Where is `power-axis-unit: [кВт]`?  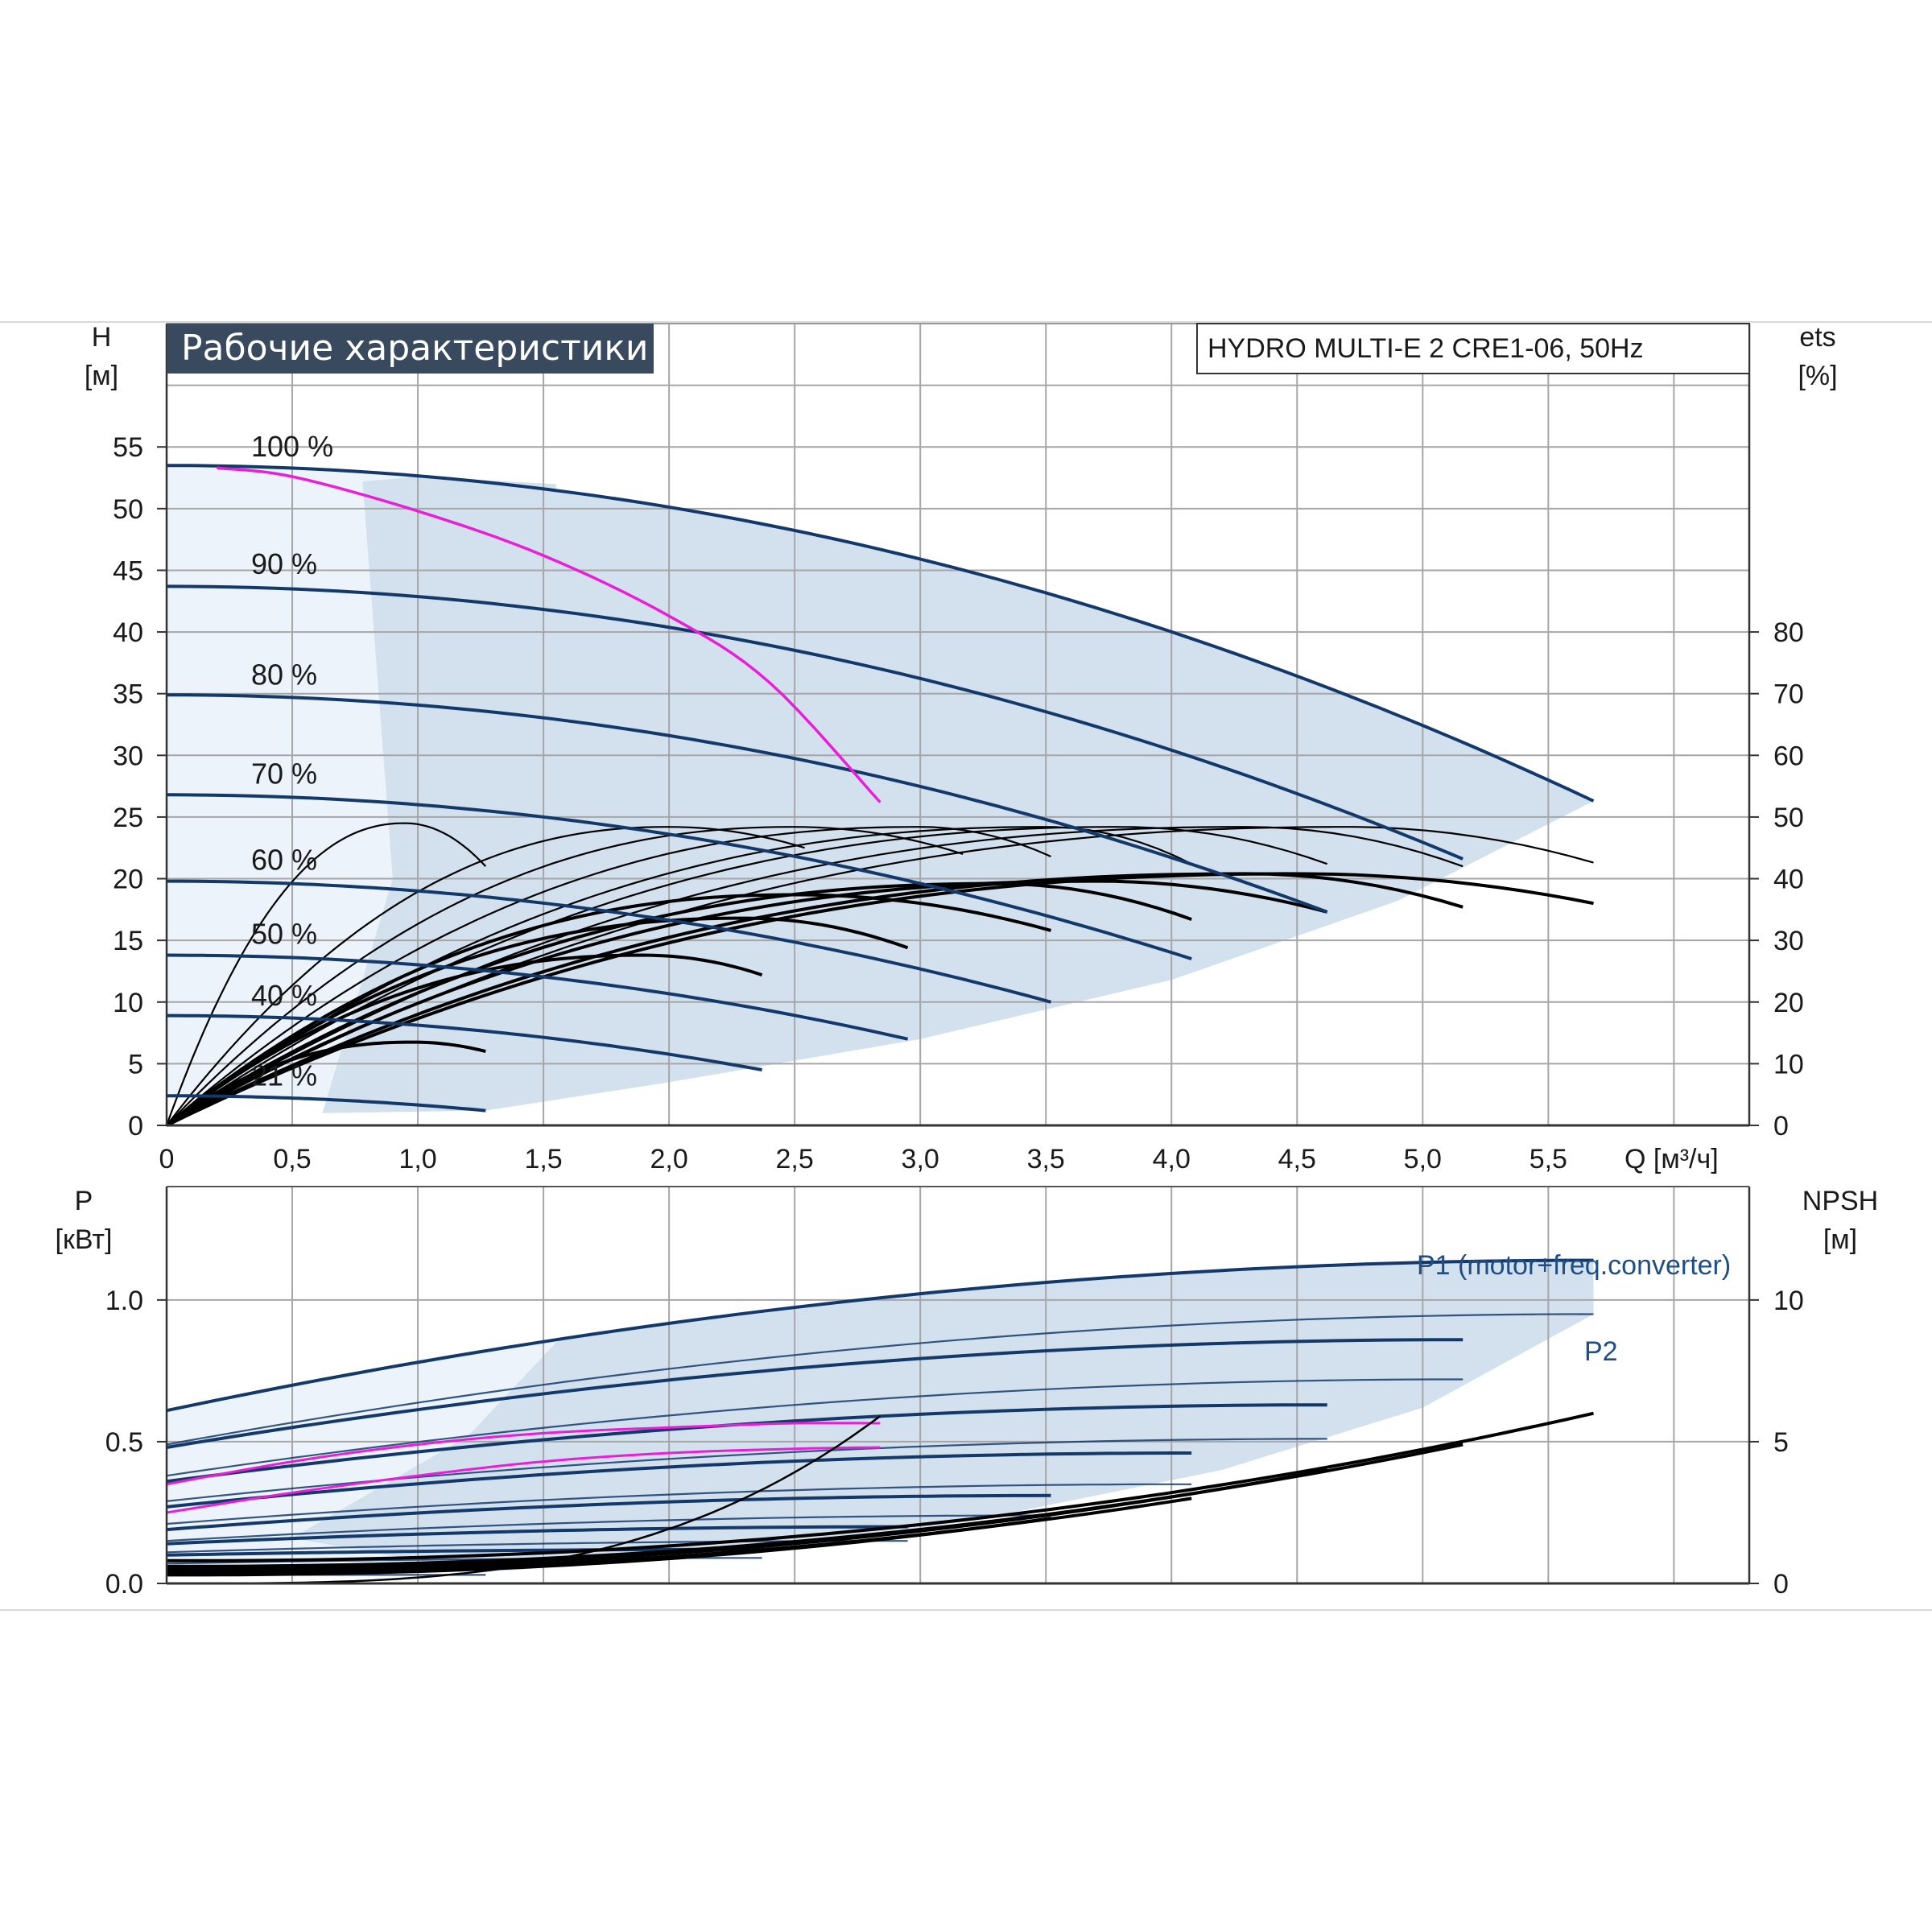 power-axis-unit: [кВт] is located at coordinates (84, 1239).